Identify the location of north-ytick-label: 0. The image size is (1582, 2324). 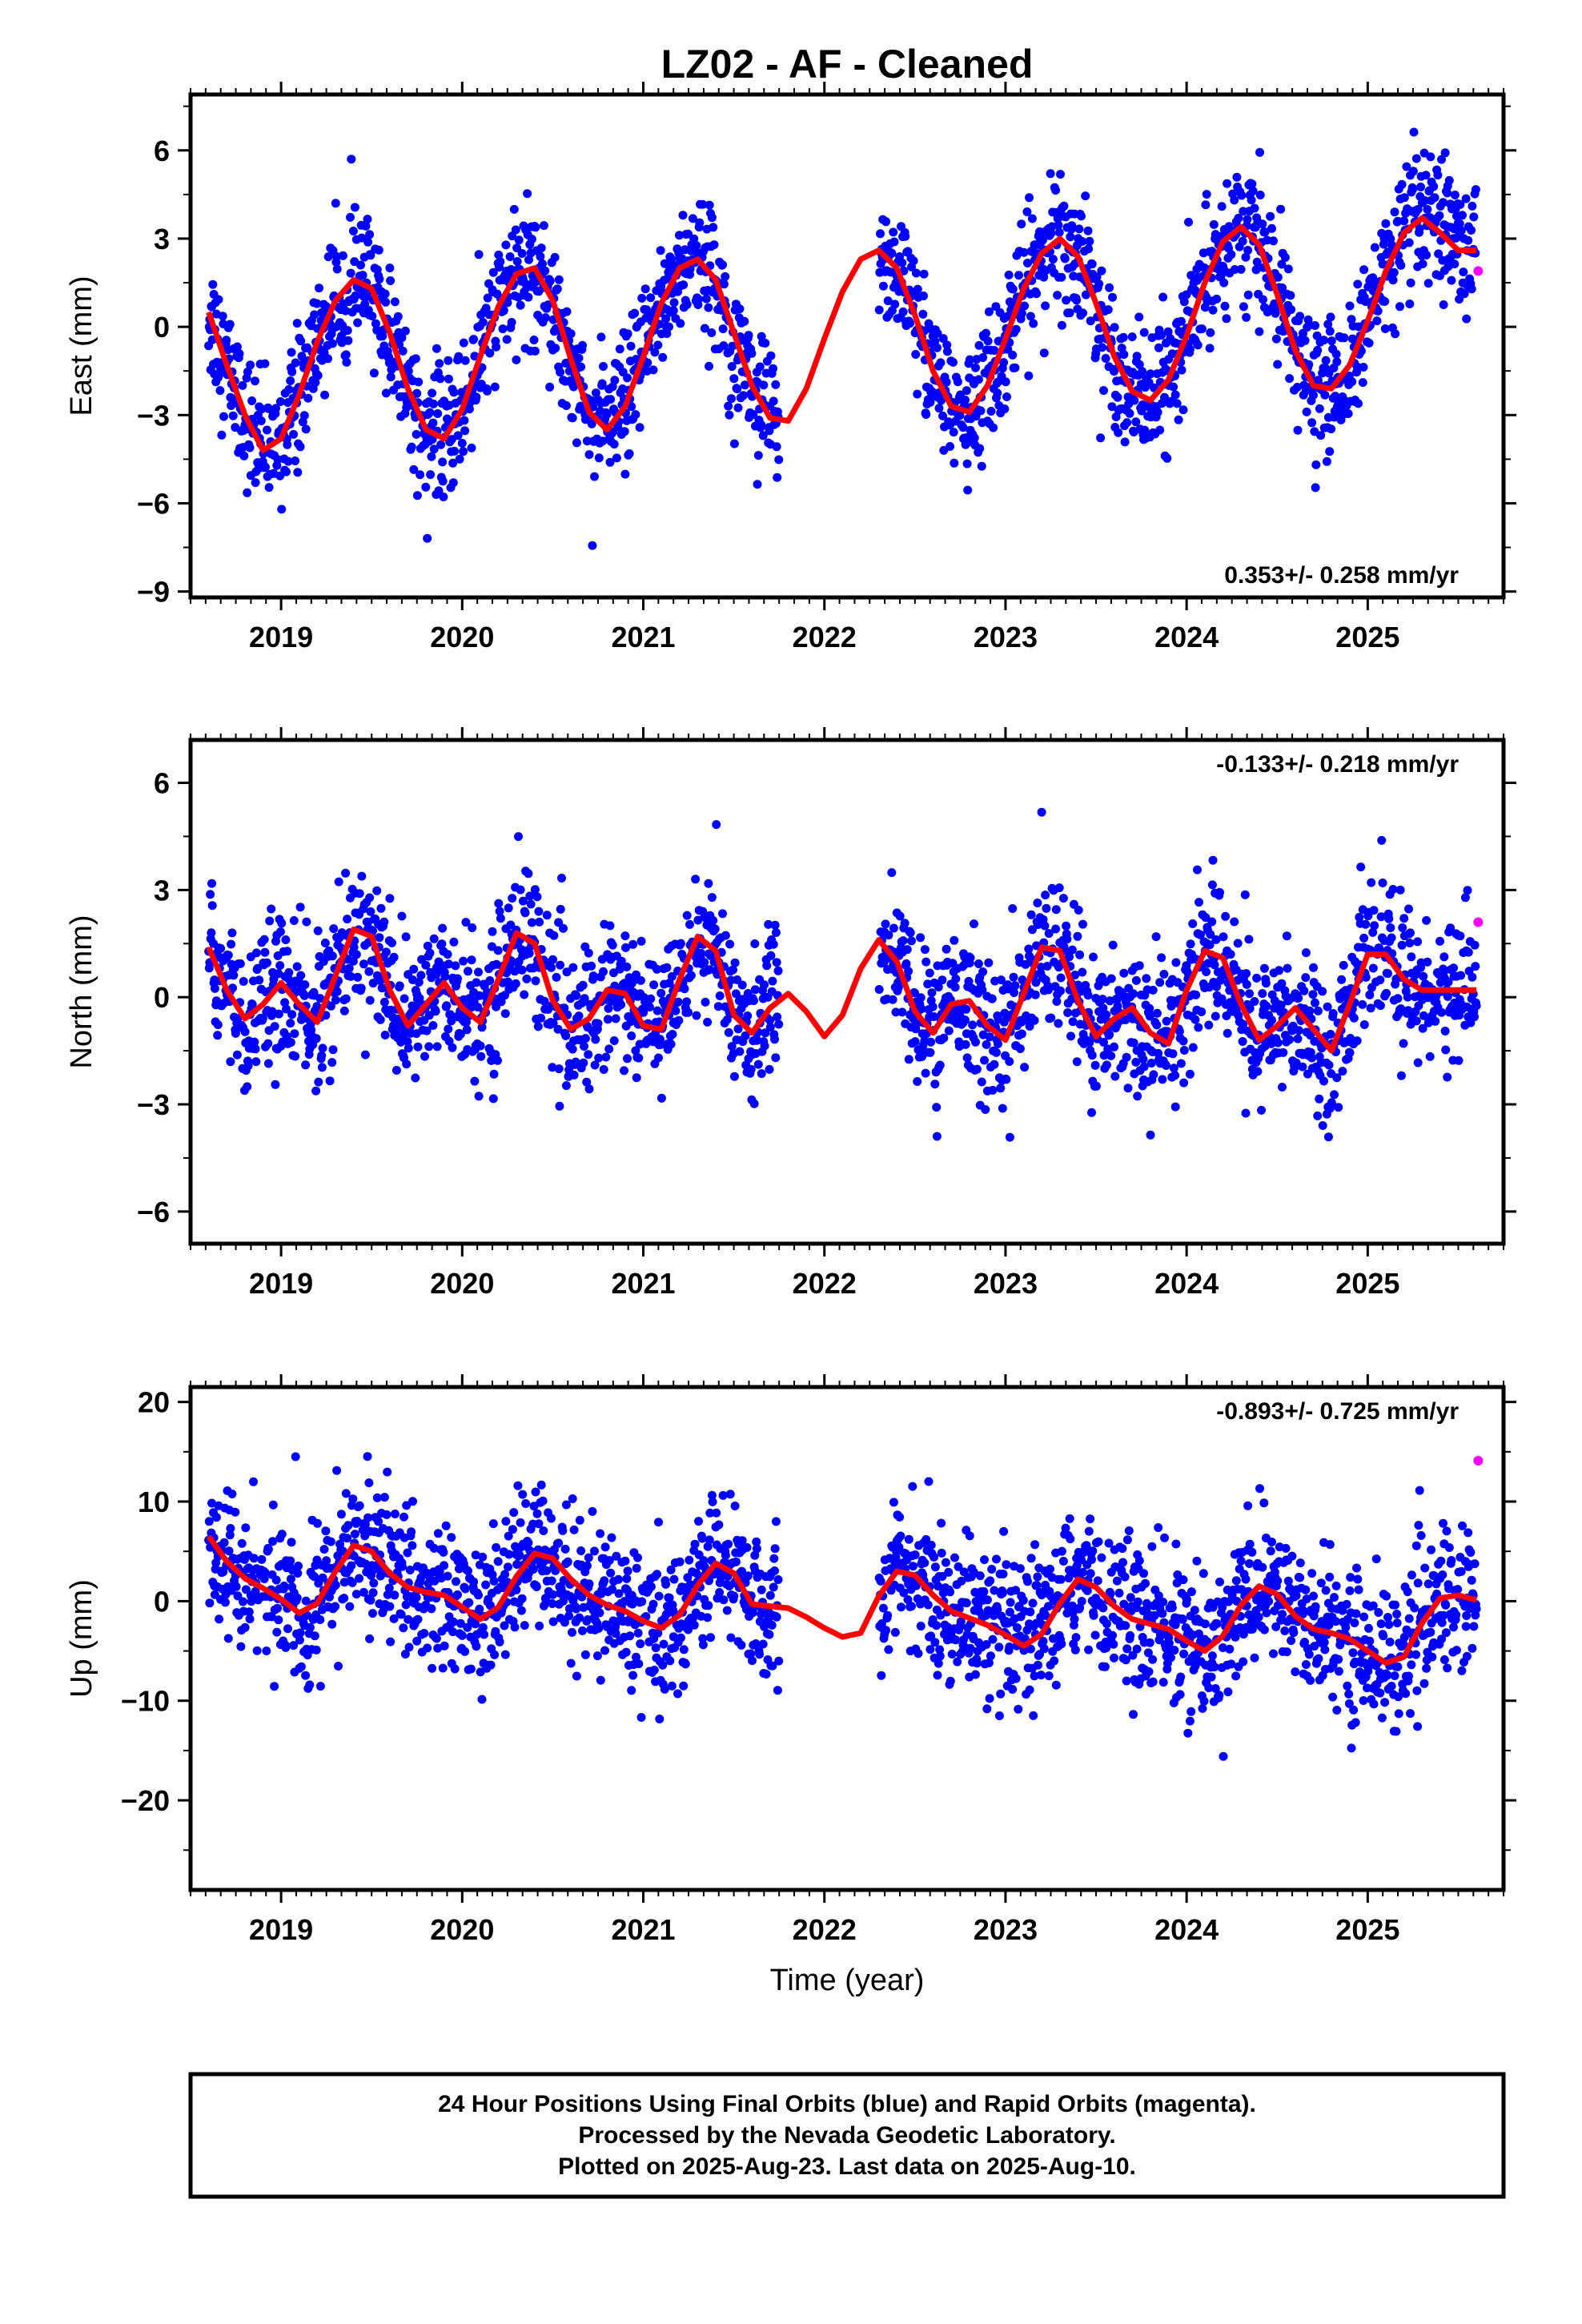
(162, 998).